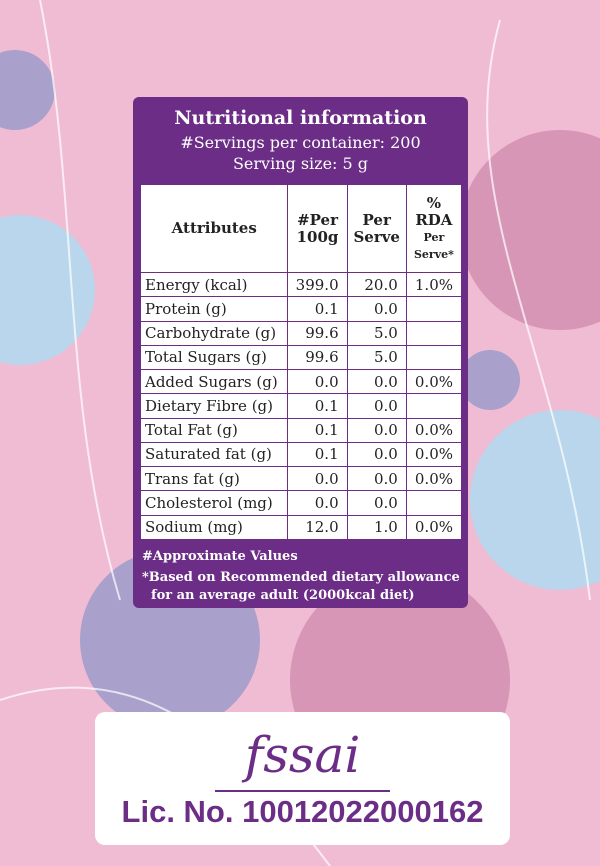  What do you see at coordinates (283, 595) in the screenshot?
I see `note: for an average adult (2000kcal diet)` at bounding box center [283, 595].